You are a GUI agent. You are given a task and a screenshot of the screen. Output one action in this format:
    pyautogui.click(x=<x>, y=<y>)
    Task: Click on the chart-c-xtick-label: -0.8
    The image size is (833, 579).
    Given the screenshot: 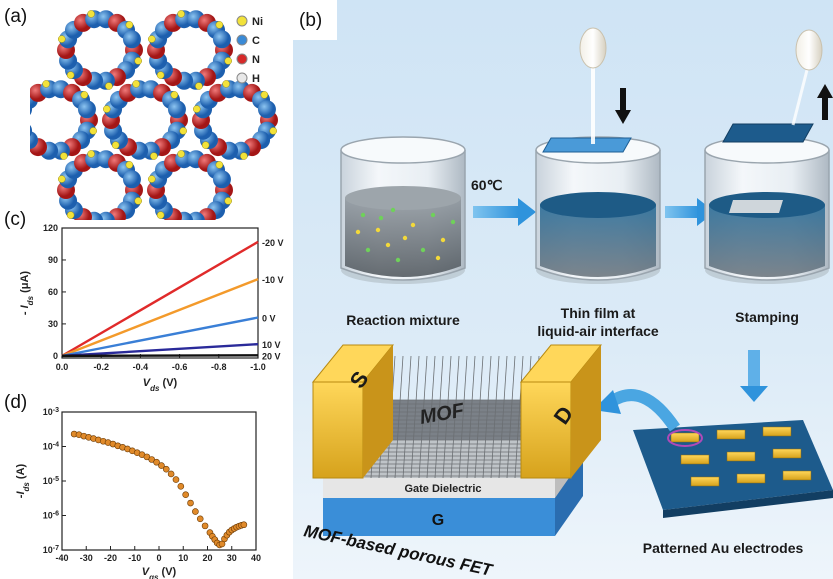 What is the action you would take?
    pyautogui.click(x=219, y=367)
    